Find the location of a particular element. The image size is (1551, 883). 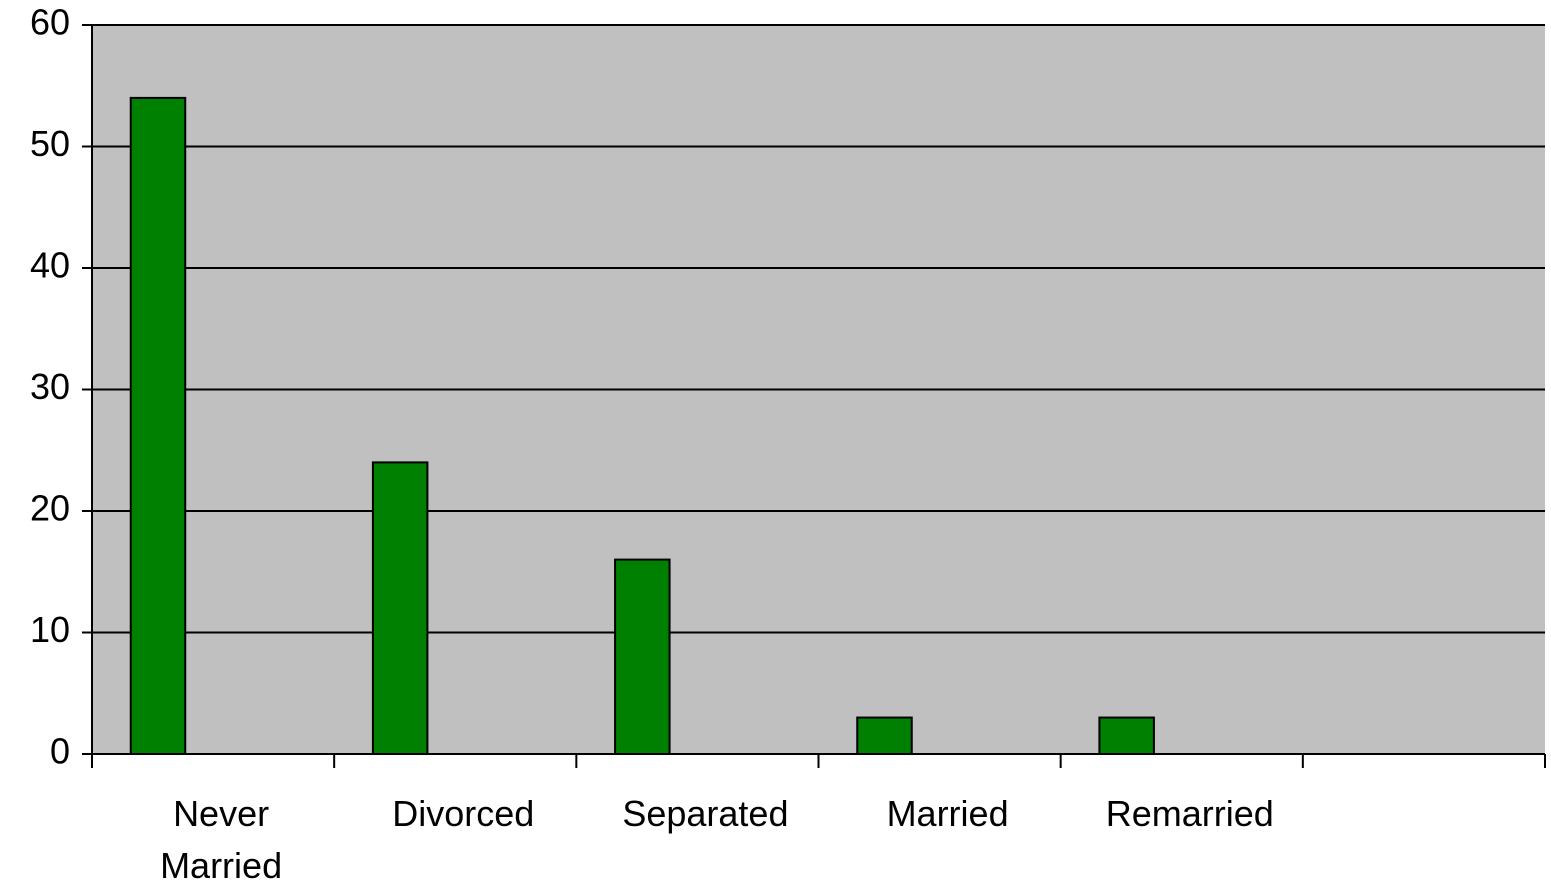

y-tick-label: 20 is located at coordinates (50, 508).